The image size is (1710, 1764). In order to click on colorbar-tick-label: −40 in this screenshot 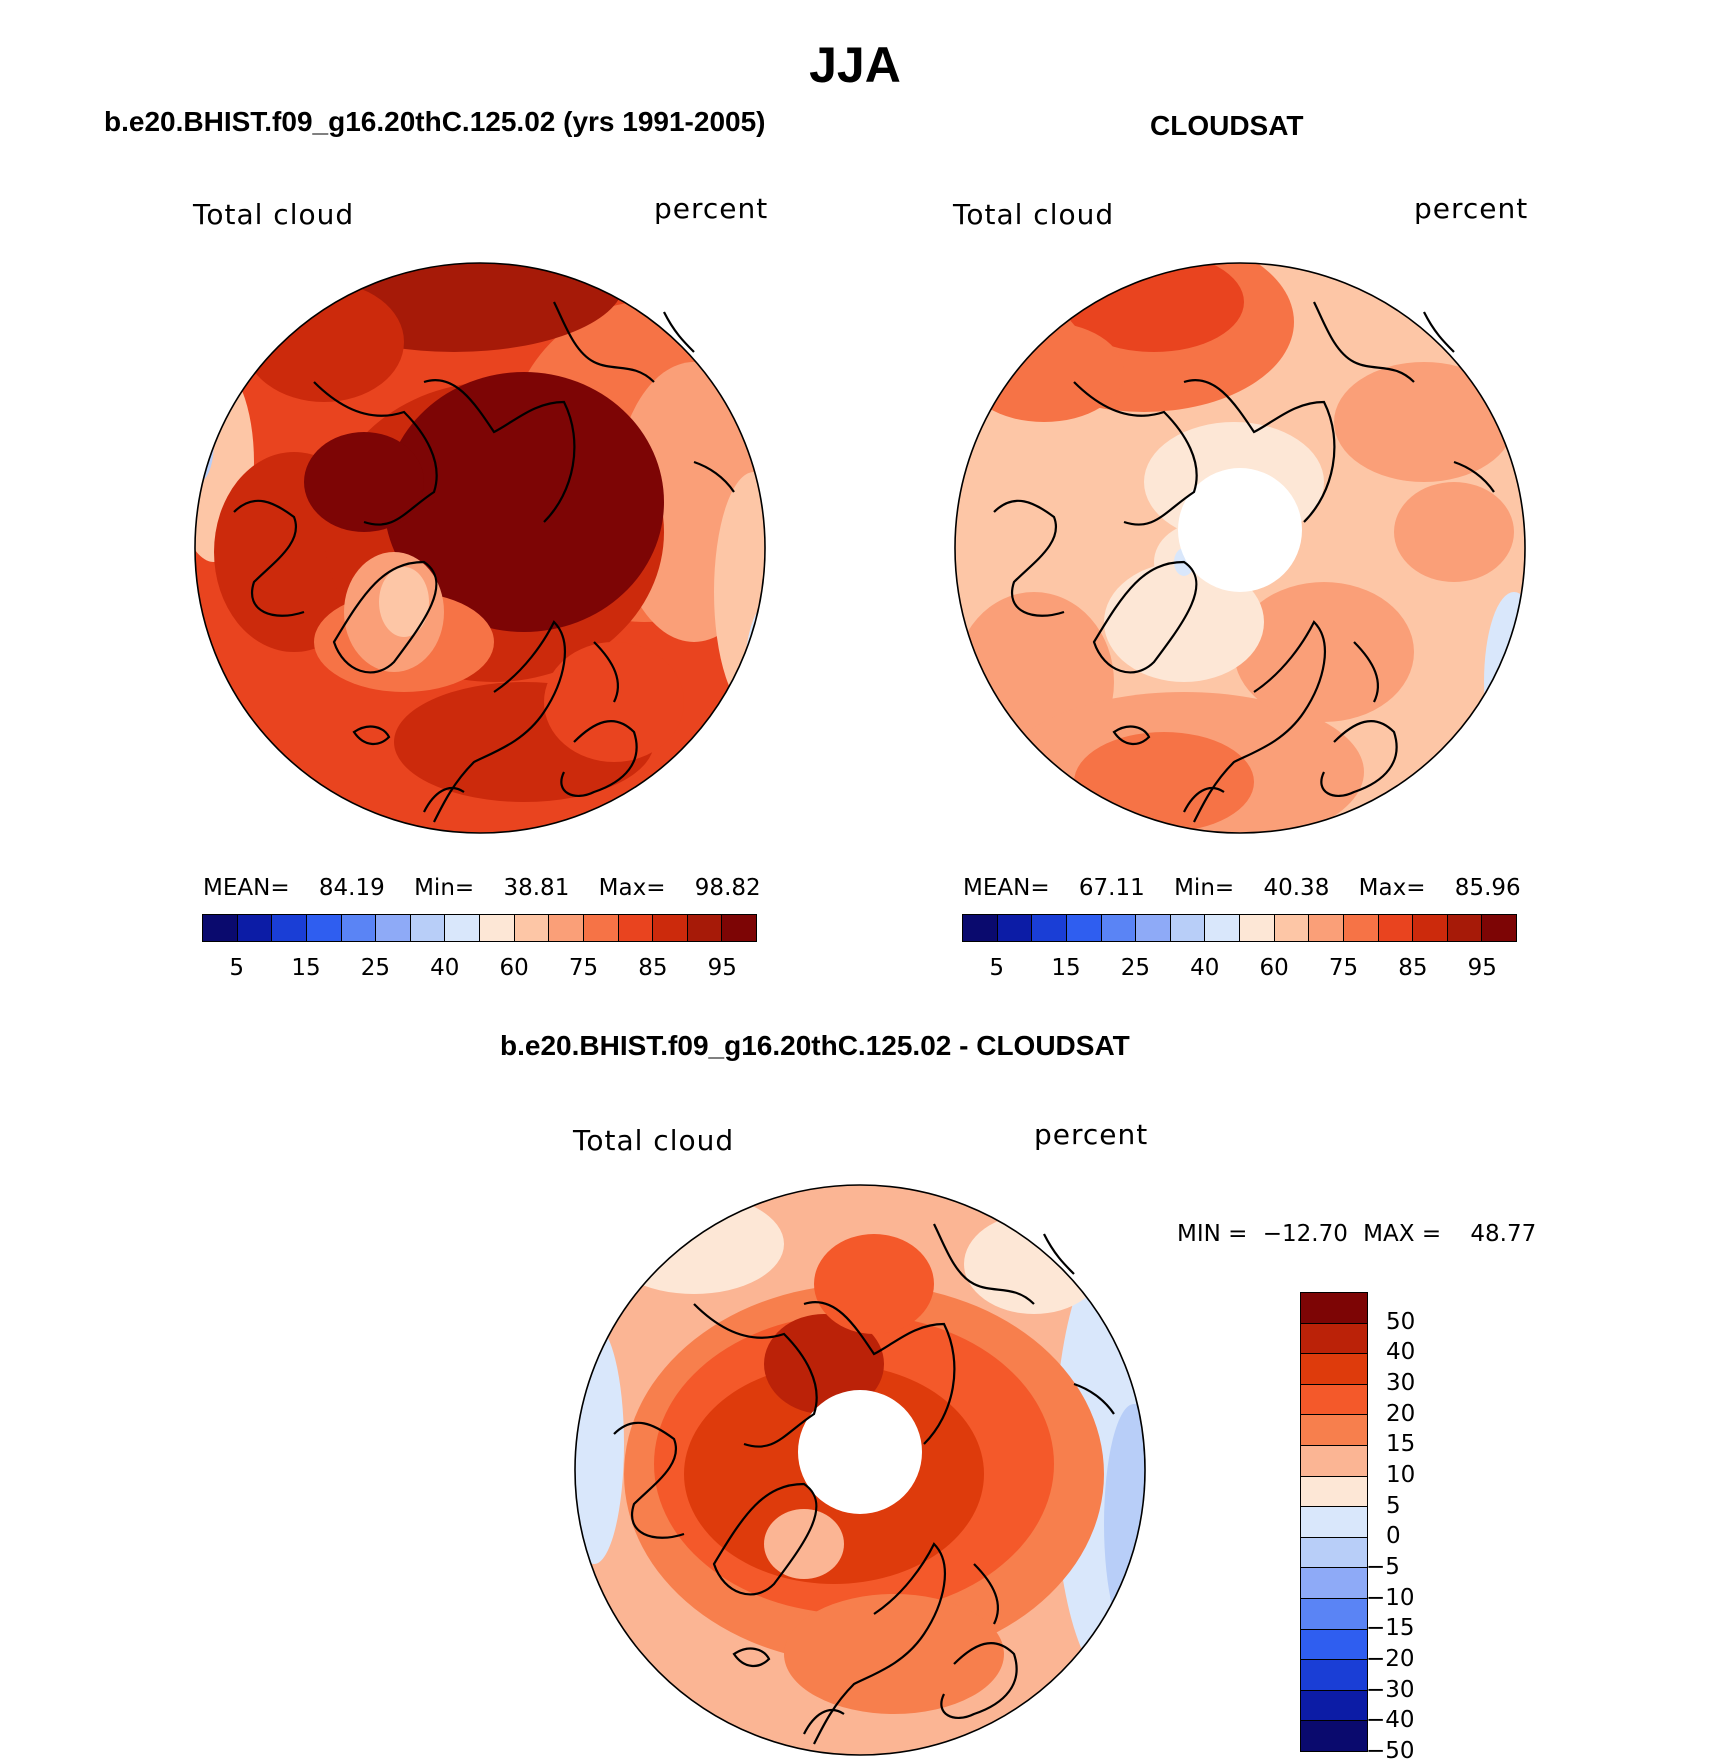, I will do `click(1390, 1720)`.